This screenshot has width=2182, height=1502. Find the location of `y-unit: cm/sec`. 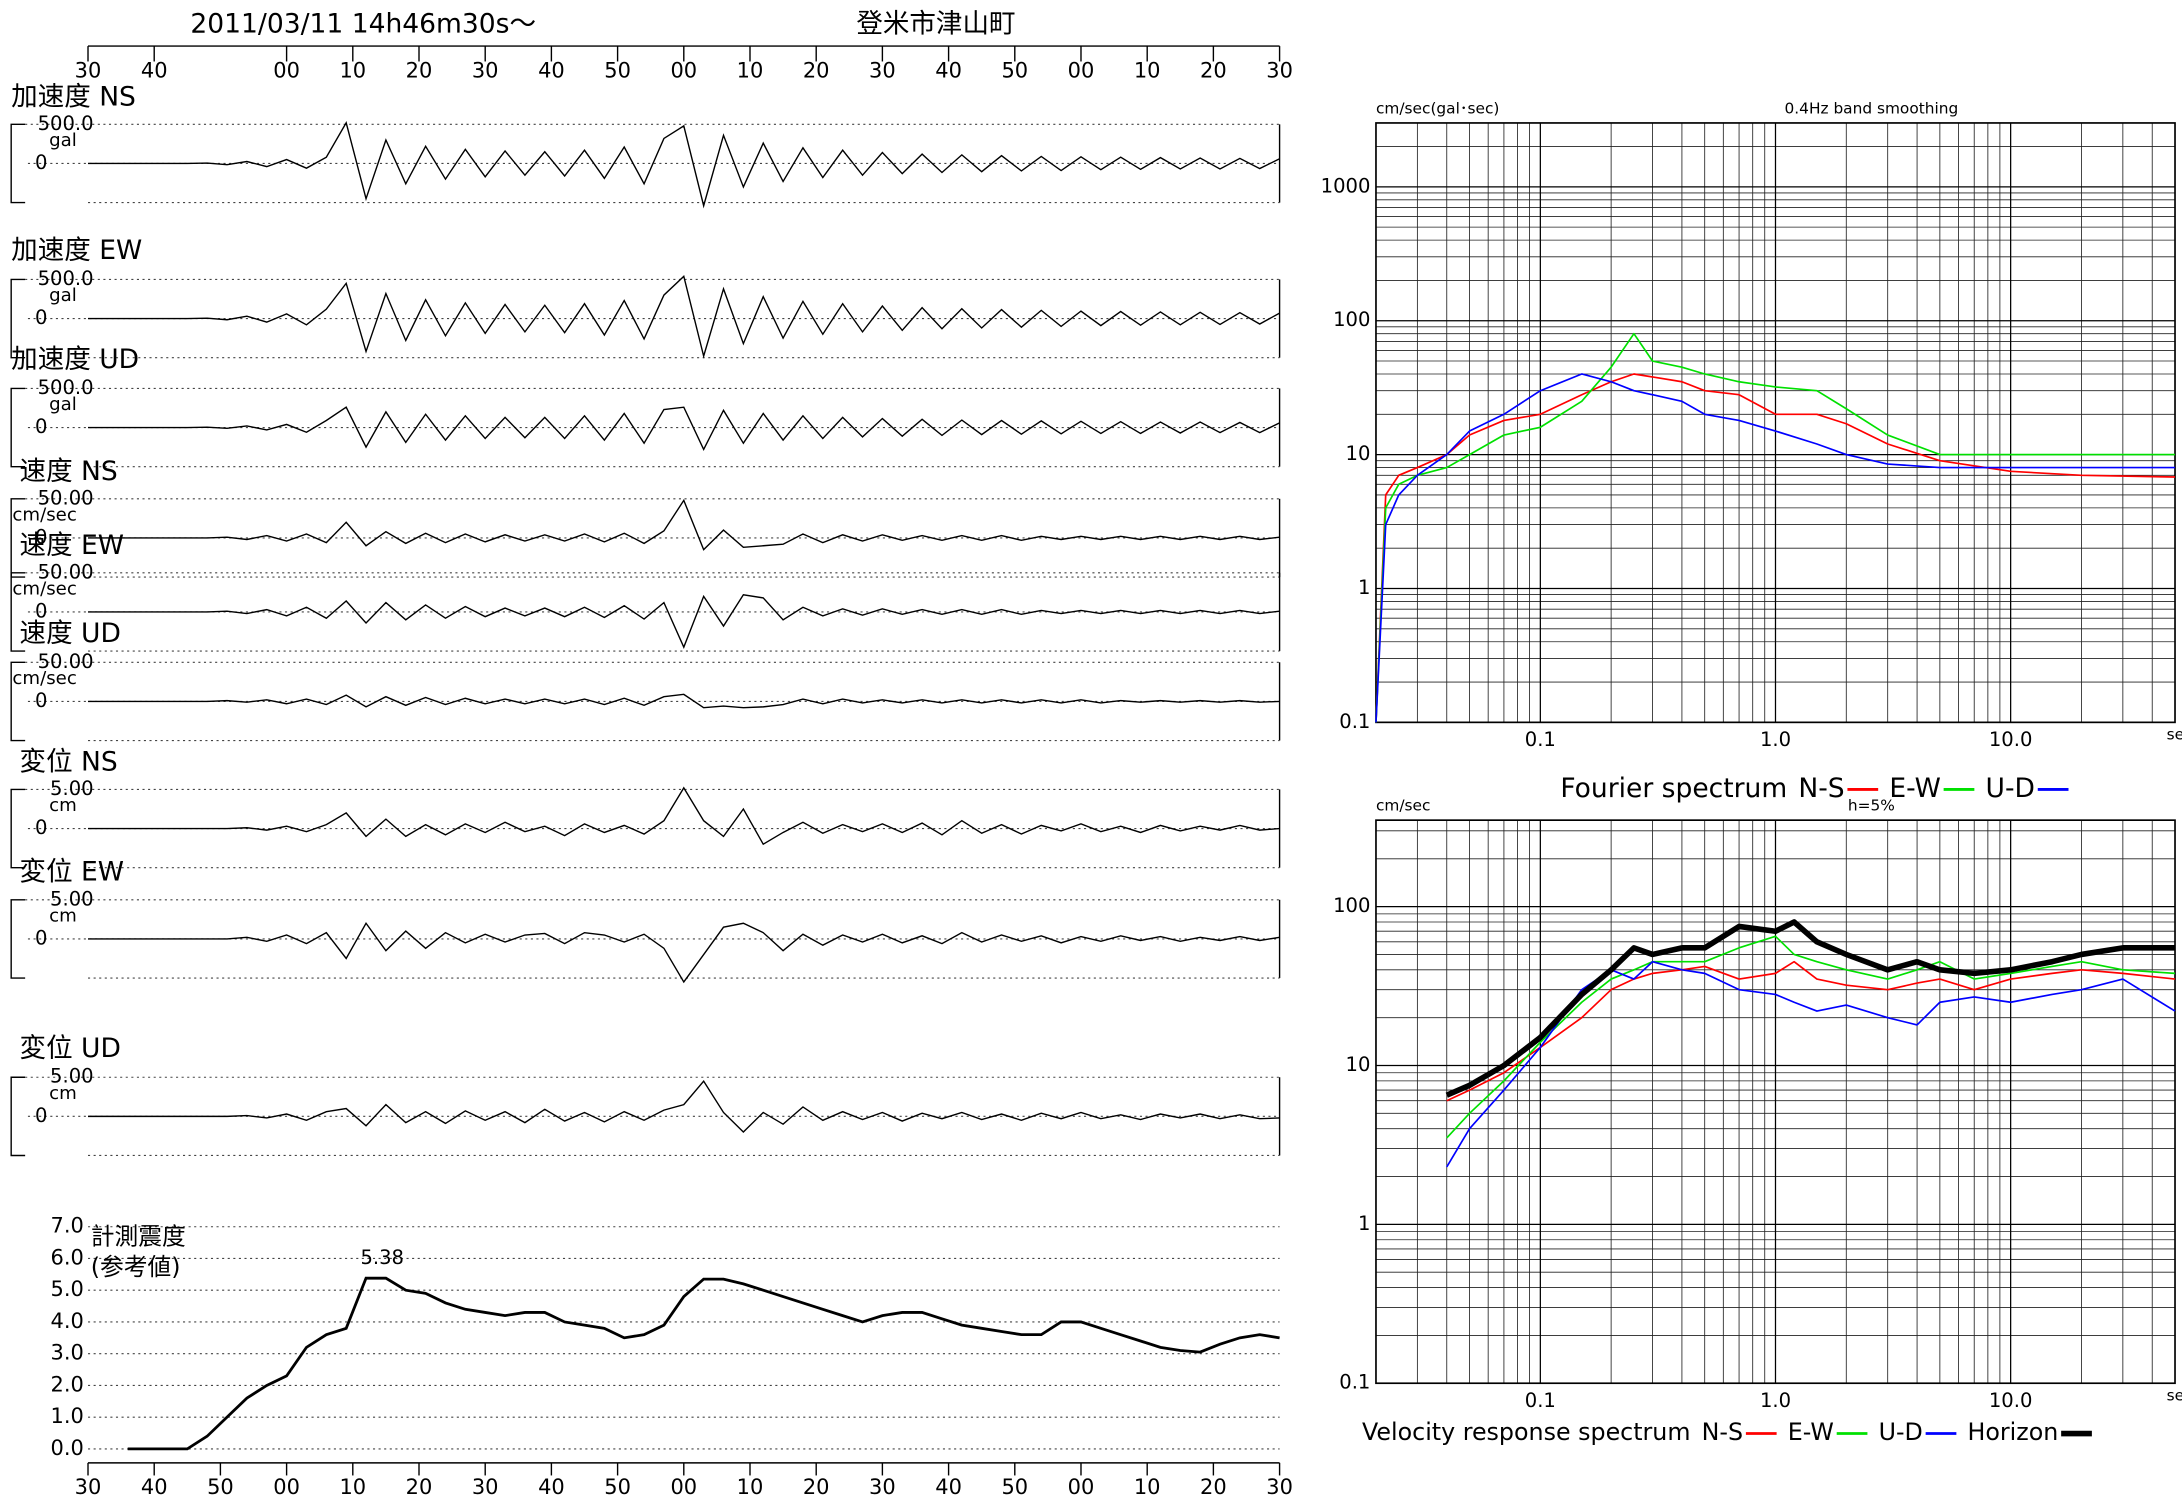

y-unit: cm/sec is located at coordinates (44, 515).